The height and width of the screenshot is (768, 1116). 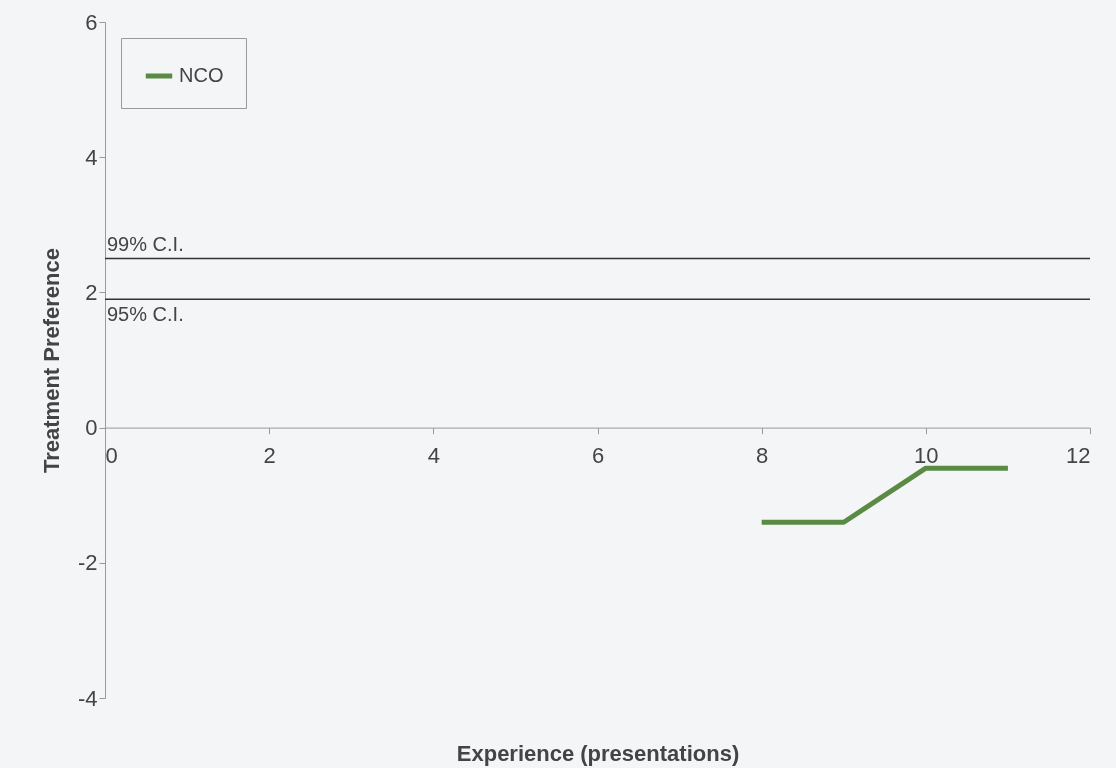 I want to click on x-tick-label: 6, so click(x=598, y=456).